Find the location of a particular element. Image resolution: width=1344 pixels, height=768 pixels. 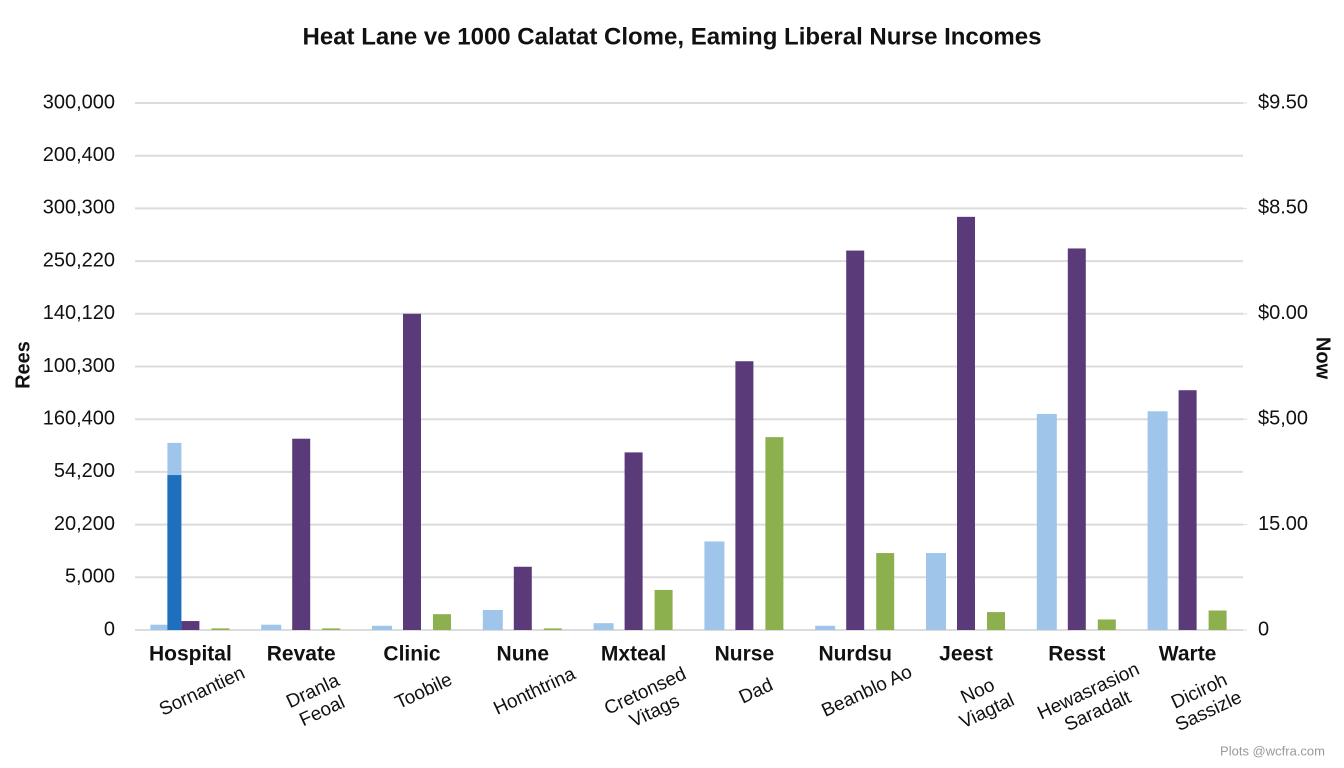

y2-tick-label: 15.00 is located at coordinates (1283, 524).